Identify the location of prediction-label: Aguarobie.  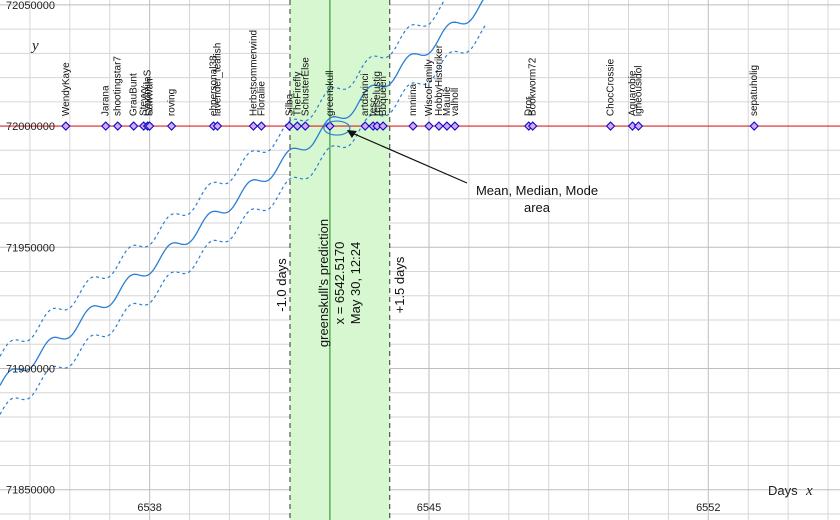
(632, 93).